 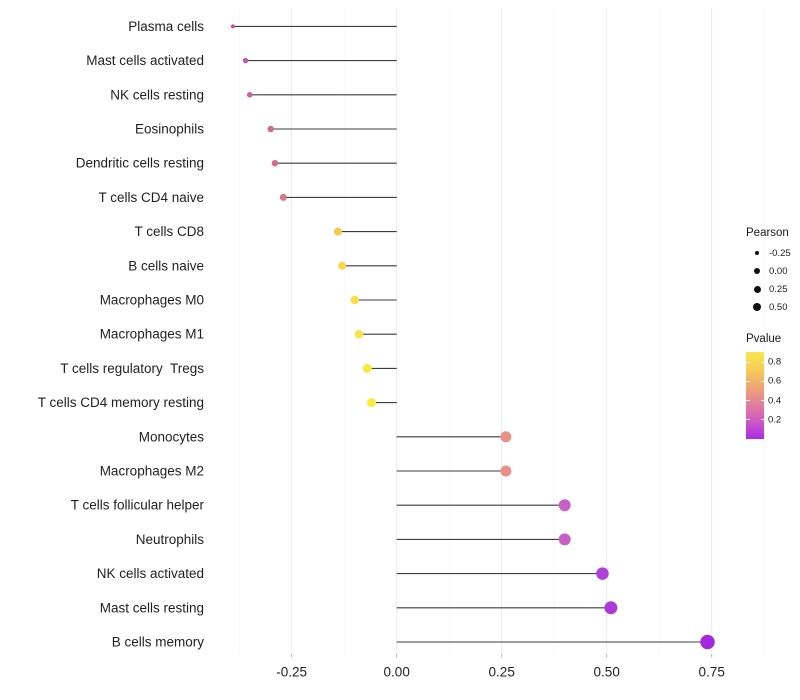 I want to click on y-axis-label: T cells CD8, so click(x=169, y=231).